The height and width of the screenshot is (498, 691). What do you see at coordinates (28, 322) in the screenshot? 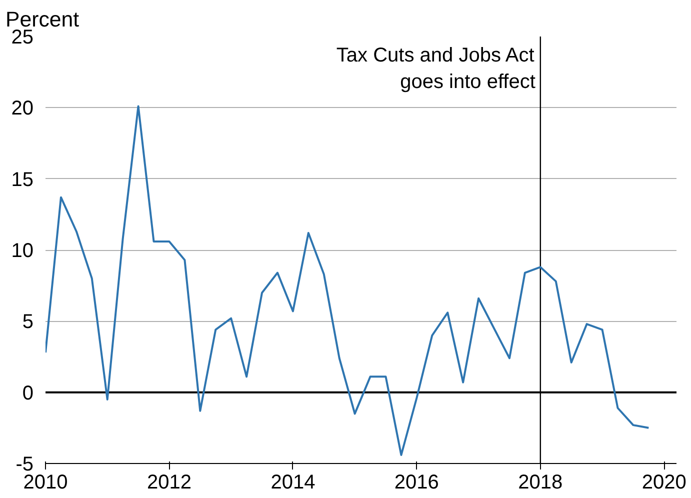
I see `y-tick-label: 5` at bounding box center [28, 322].